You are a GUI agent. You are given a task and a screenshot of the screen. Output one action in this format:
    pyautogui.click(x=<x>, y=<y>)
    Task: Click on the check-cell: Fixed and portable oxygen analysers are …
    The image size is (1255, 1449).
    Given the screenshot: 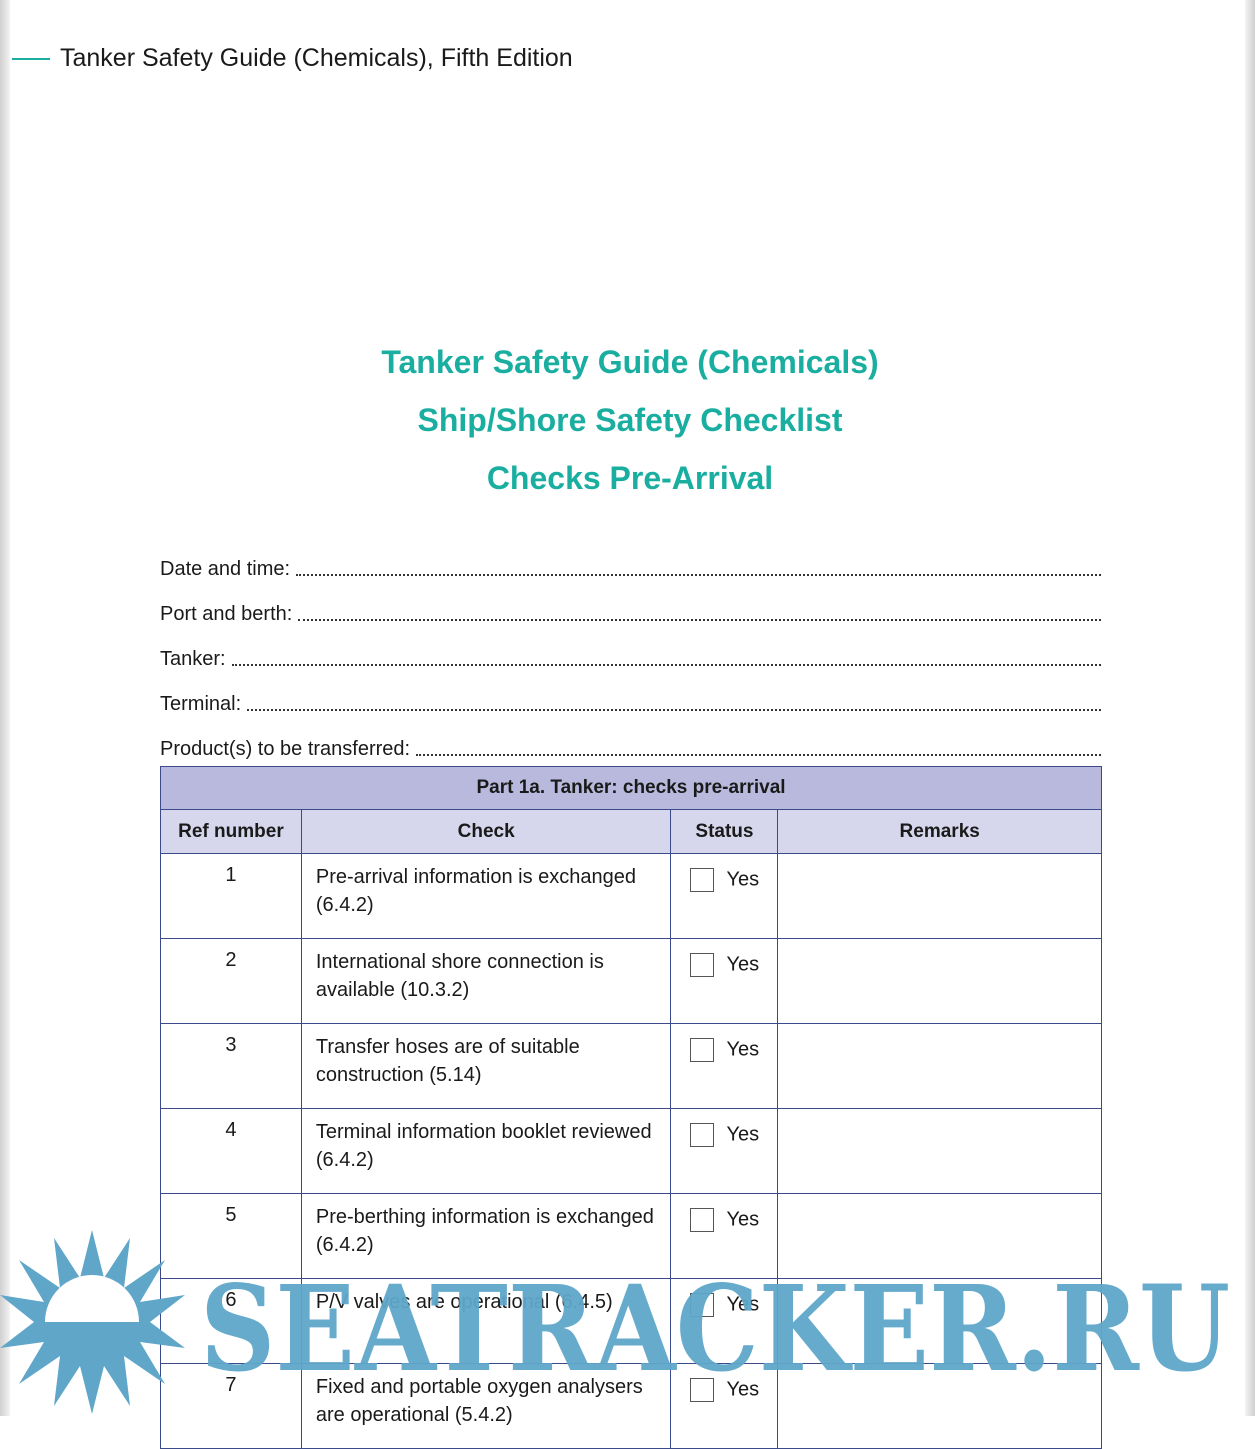 What is the action you would take?
    pyautogui.click(x=486, y=1406)
    